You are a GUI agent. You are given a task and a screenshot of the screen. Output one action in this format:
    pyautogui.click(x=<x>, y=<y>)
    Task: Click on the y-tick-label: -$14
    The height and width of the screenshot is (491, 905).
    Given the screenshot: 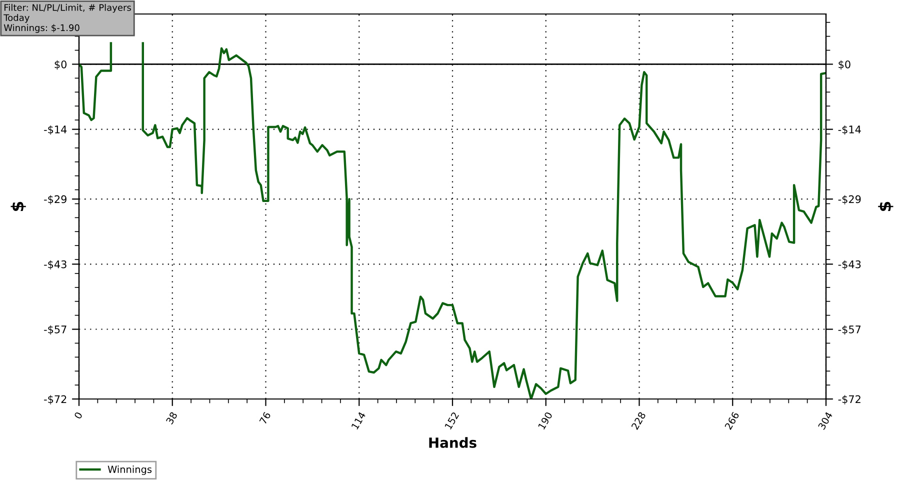 What is the action you would take?
    pyautogui.click(x=55, y=130)
    